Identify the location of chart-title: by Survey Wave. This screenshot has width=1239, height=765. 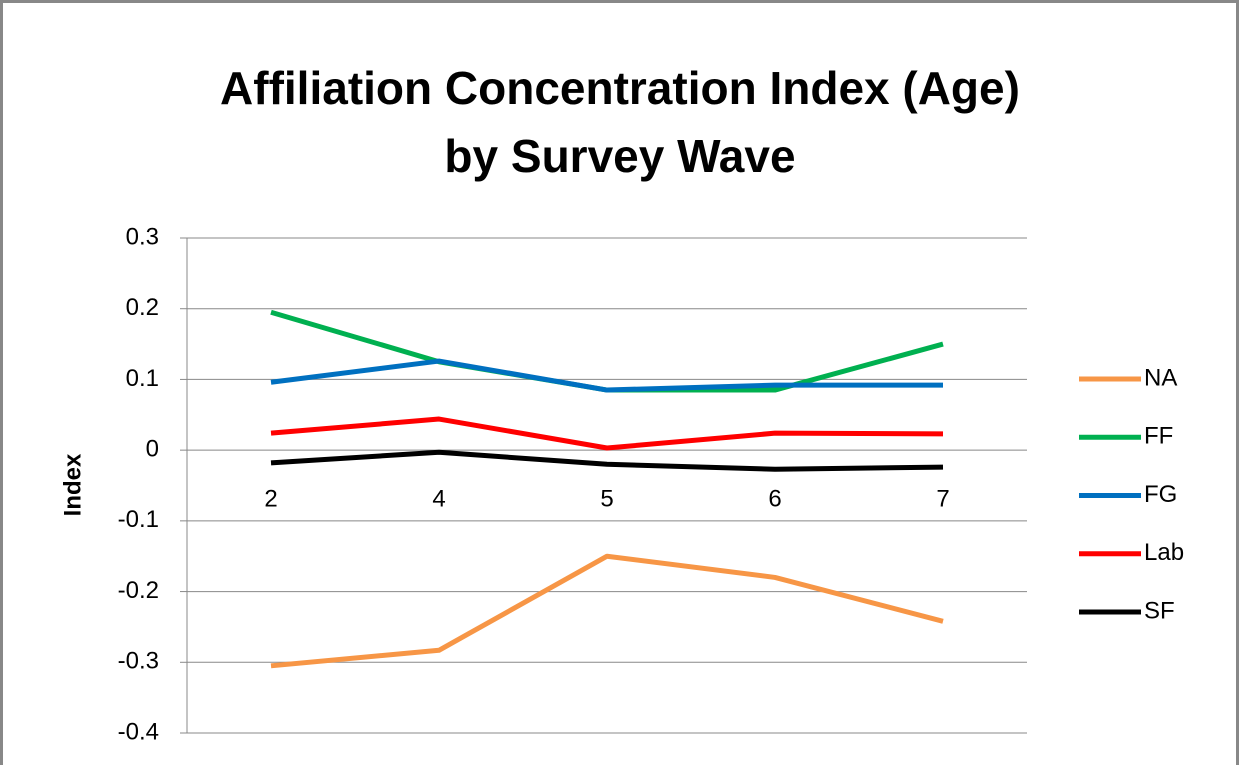
(619, 156).